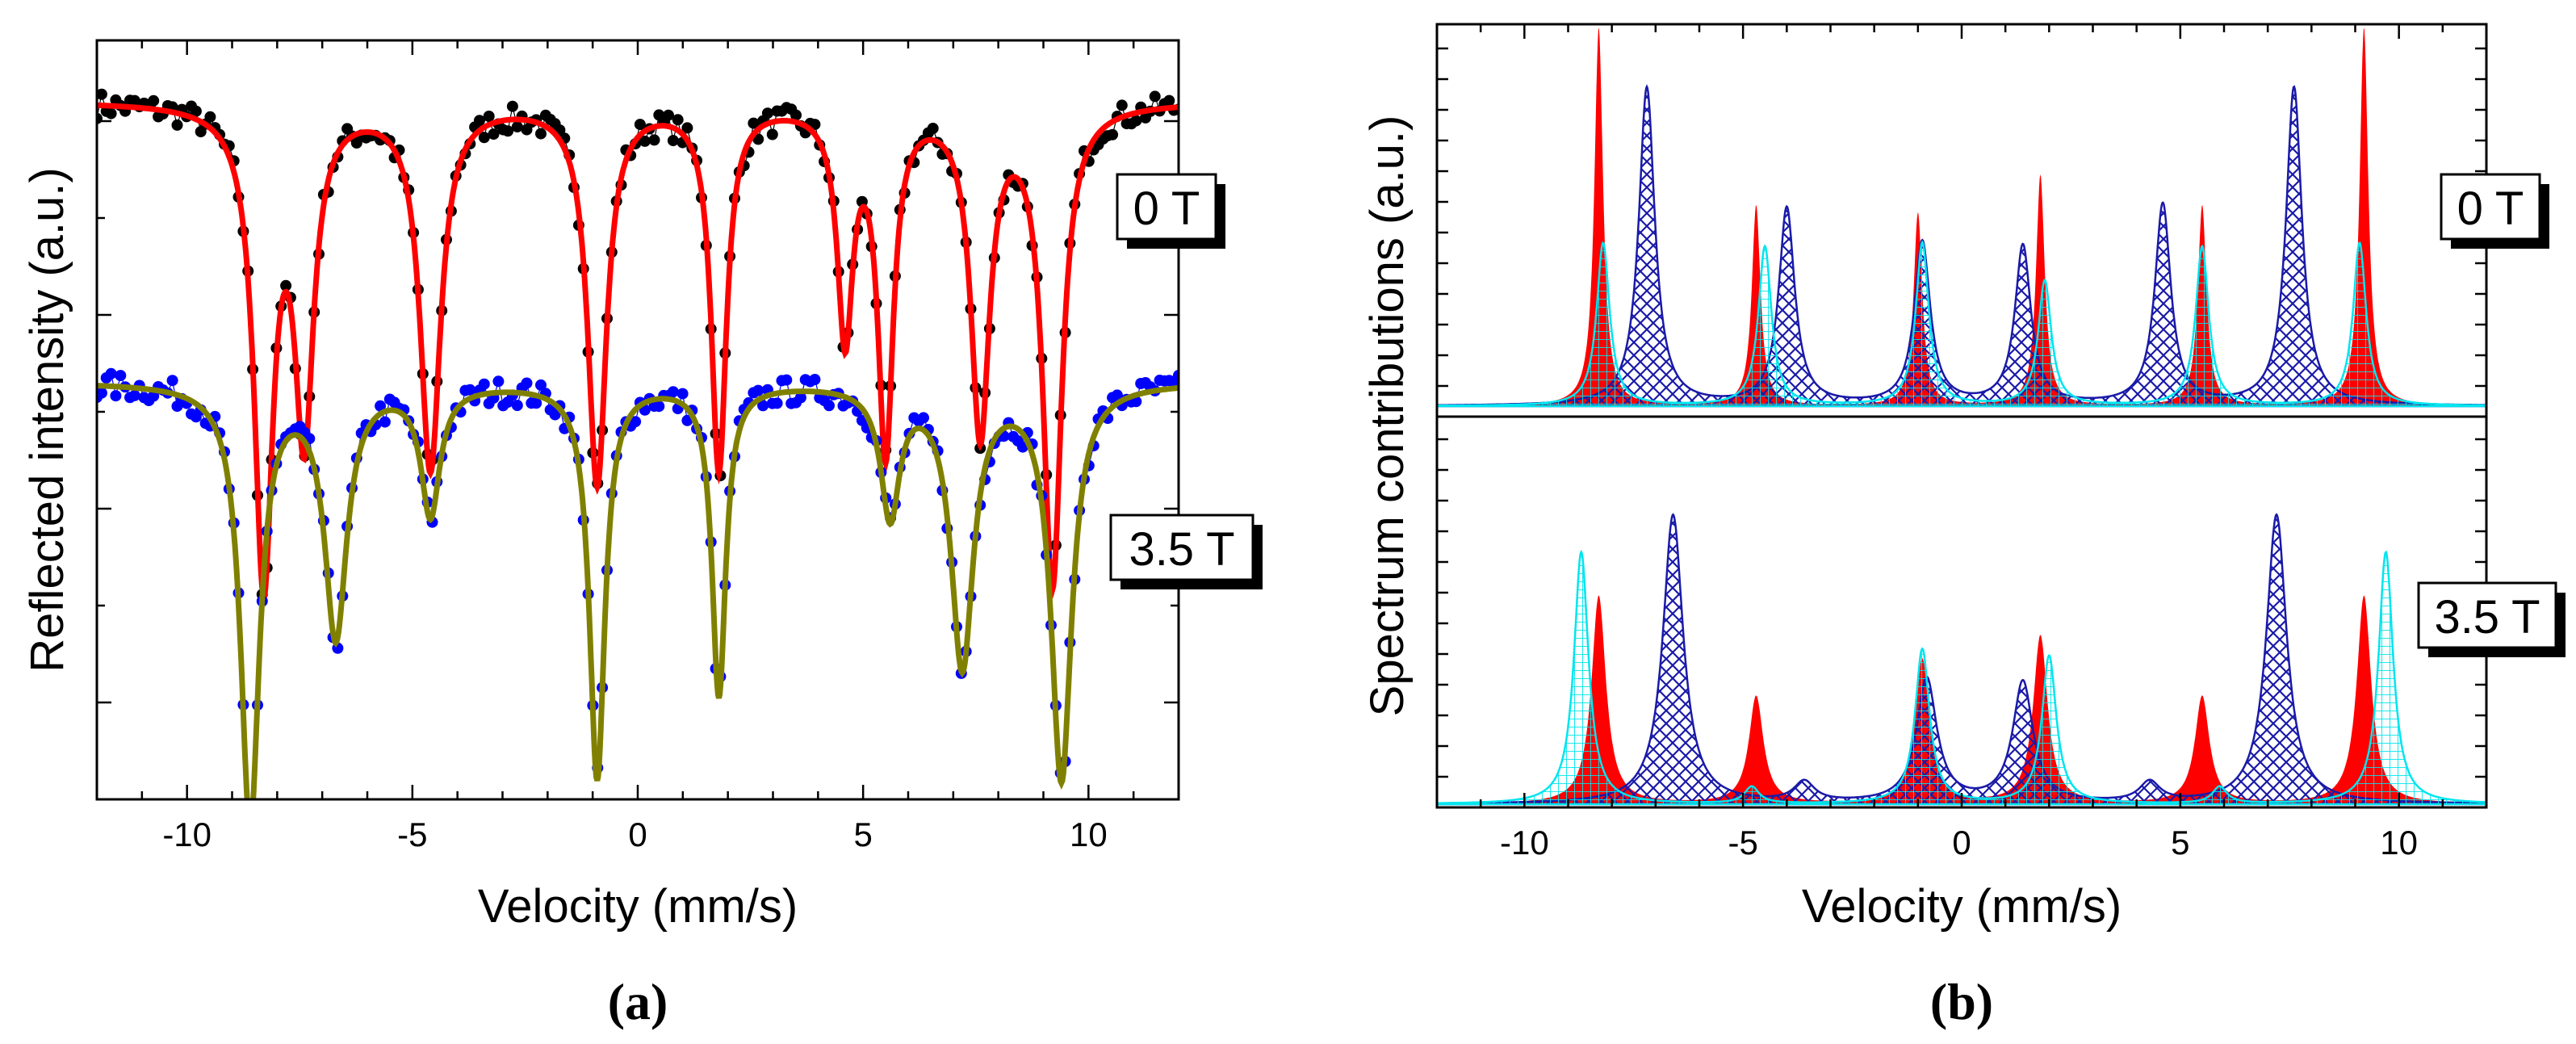  What do you see at coordinates (2490, 208) in the screenshot?
I see `field-label-0T-b: 0 T` at bounding box center [2490, 208].